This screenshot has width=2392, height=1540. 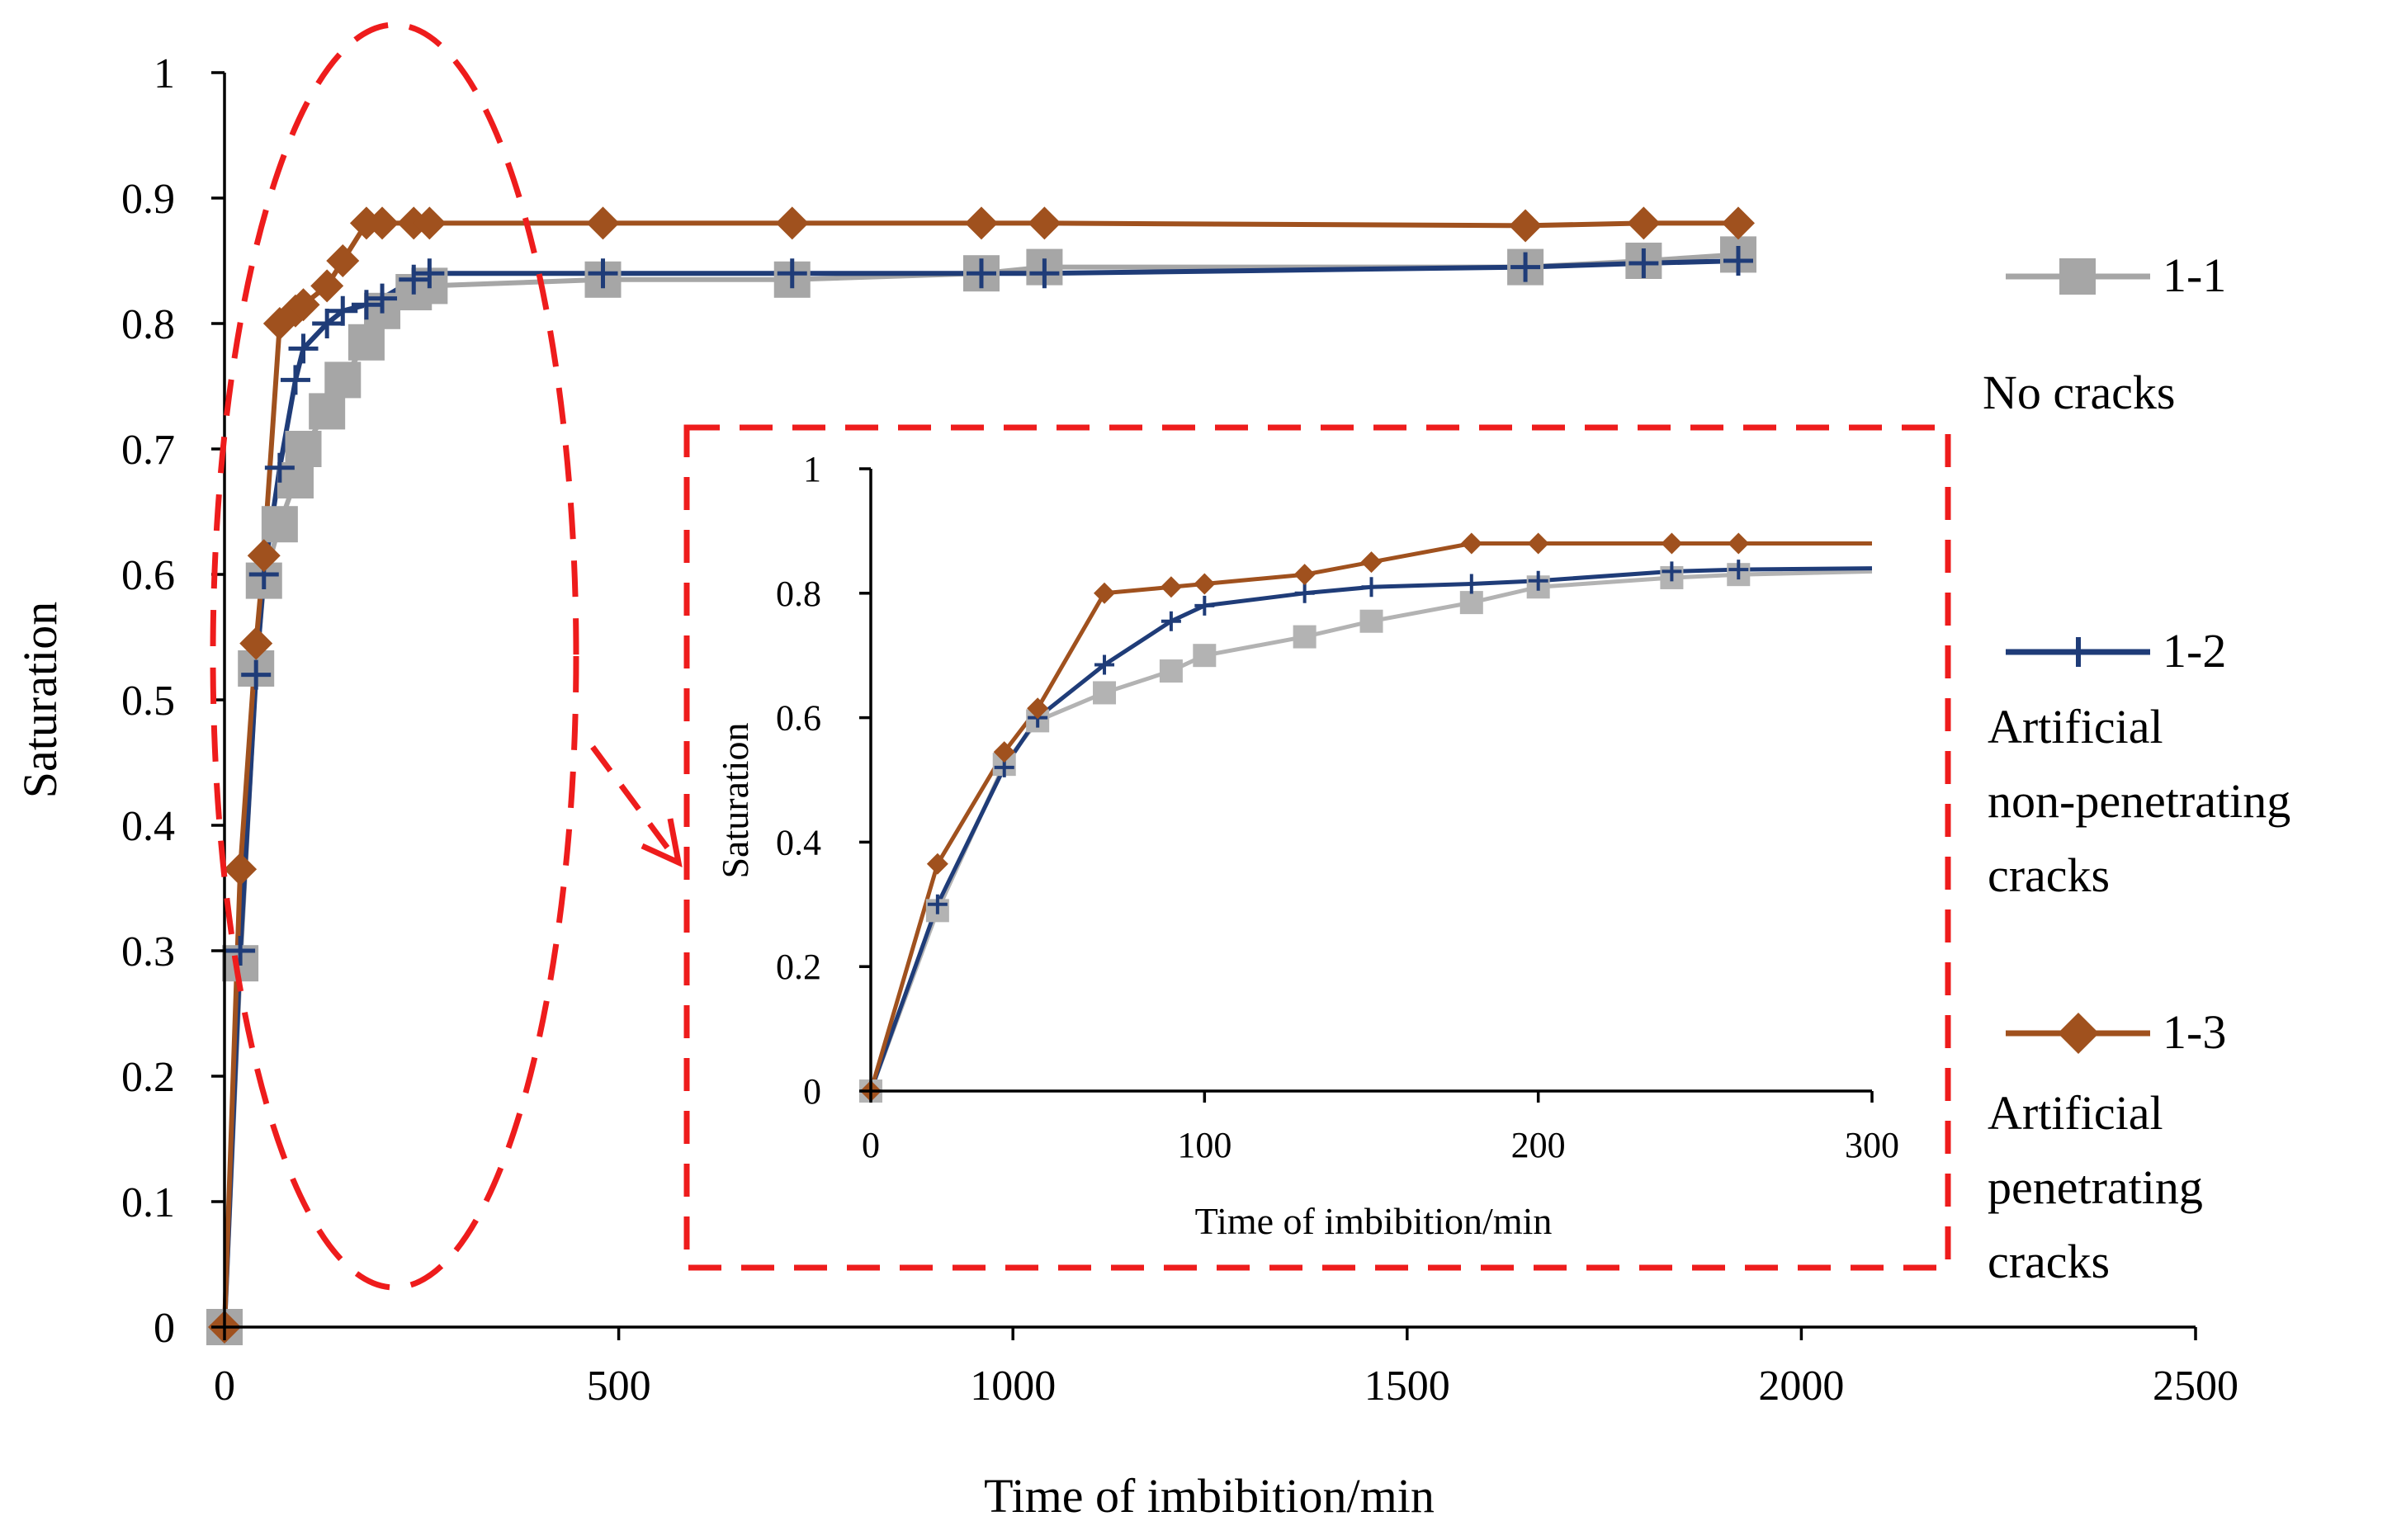 I want to click on zoom-region-ellipse, so click(x=394, y=656).